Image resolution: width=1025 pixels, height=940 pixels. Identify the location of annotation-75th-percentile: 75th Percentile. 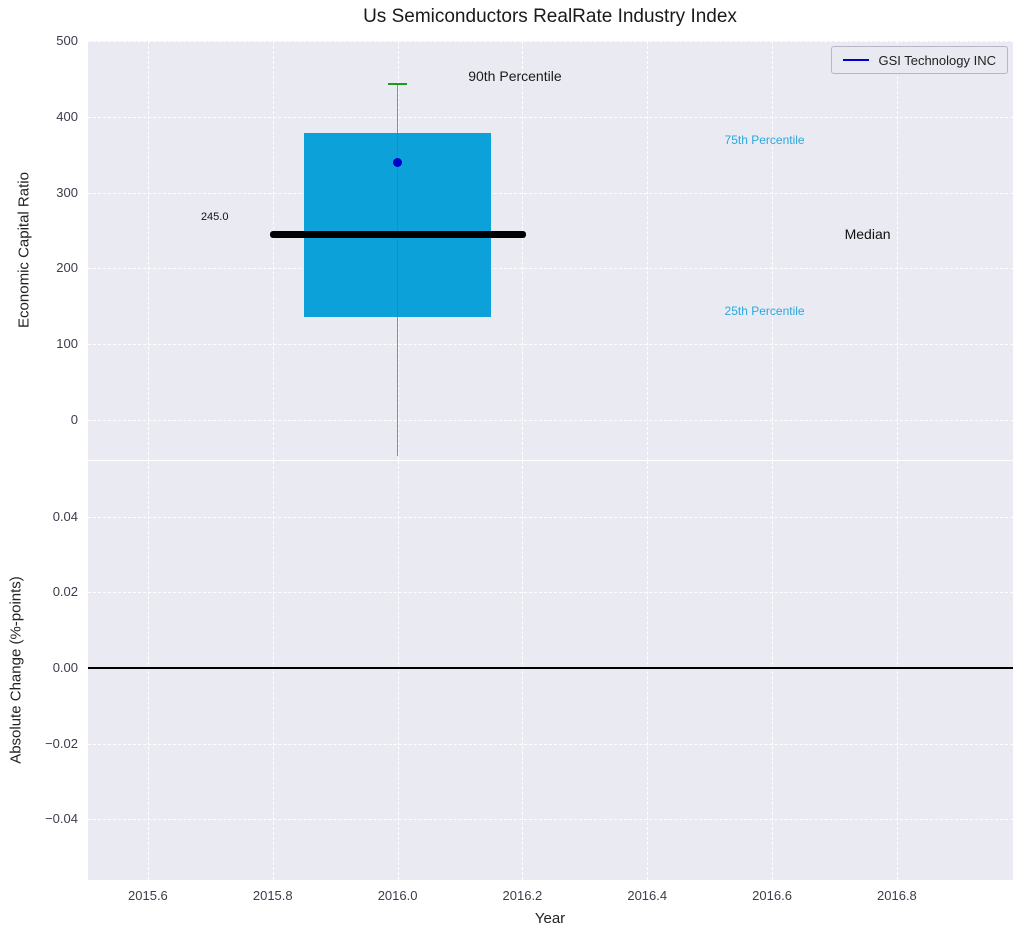
(764, 140).